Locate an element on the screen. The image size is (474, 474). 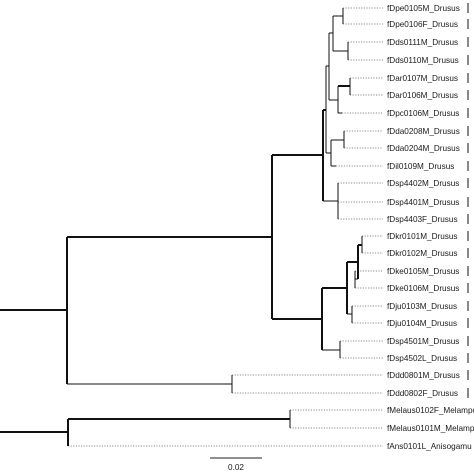
leaf-label: fDju0103M_Drusus is located at coordinates (422, 306).